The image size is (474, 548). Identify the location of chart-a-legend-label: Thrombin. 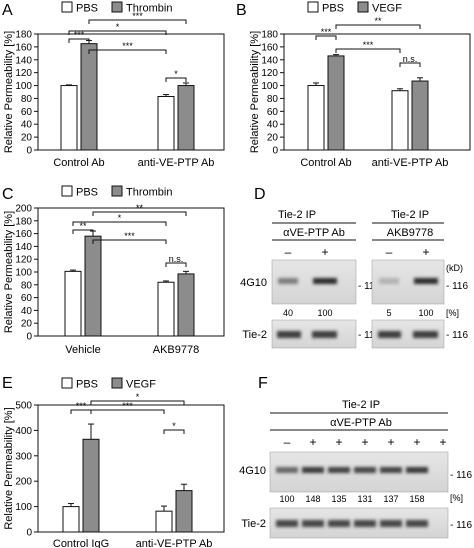
(149, 9).